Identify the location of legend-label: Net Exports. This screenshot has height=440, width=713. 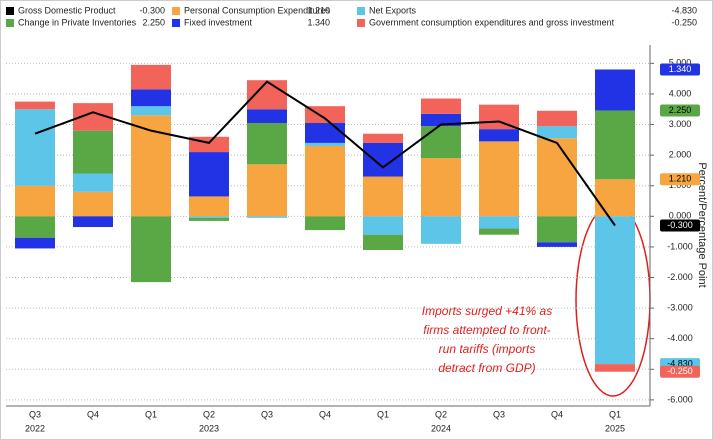
(393, 10).